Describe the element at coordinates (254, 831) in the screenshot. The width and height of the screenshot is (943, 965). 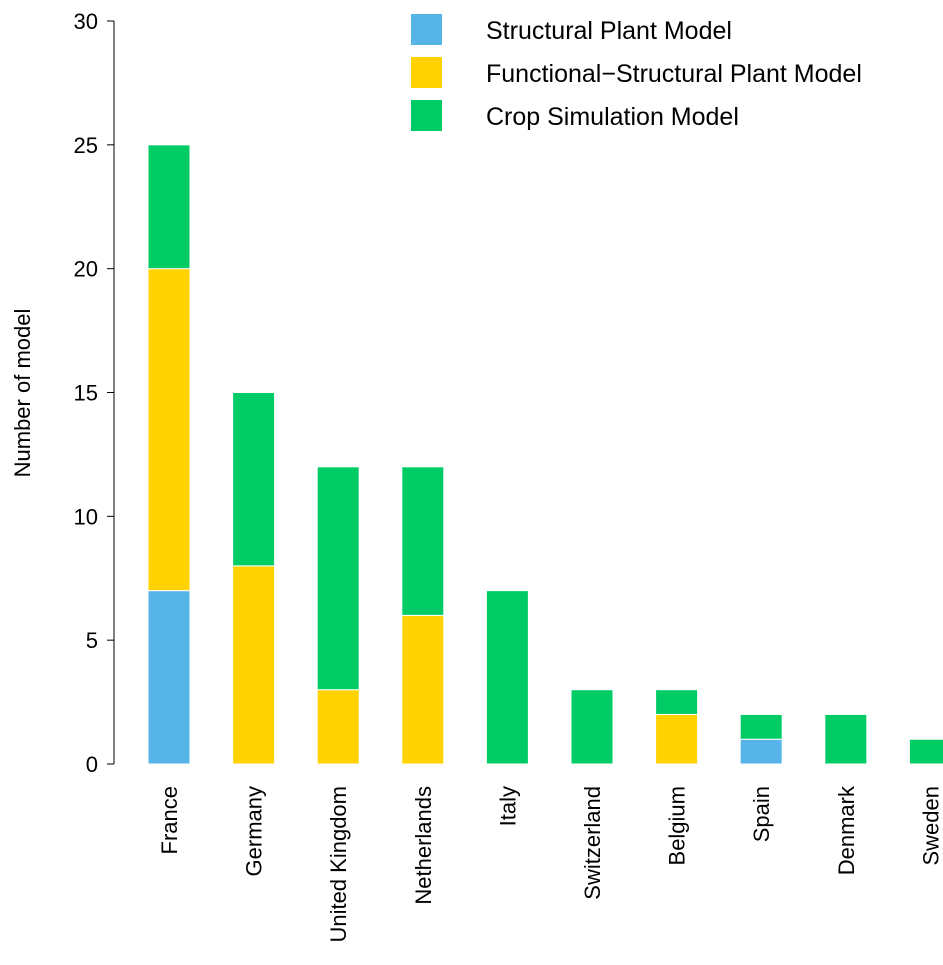
I see `x-tick-label: Germany` at that location.